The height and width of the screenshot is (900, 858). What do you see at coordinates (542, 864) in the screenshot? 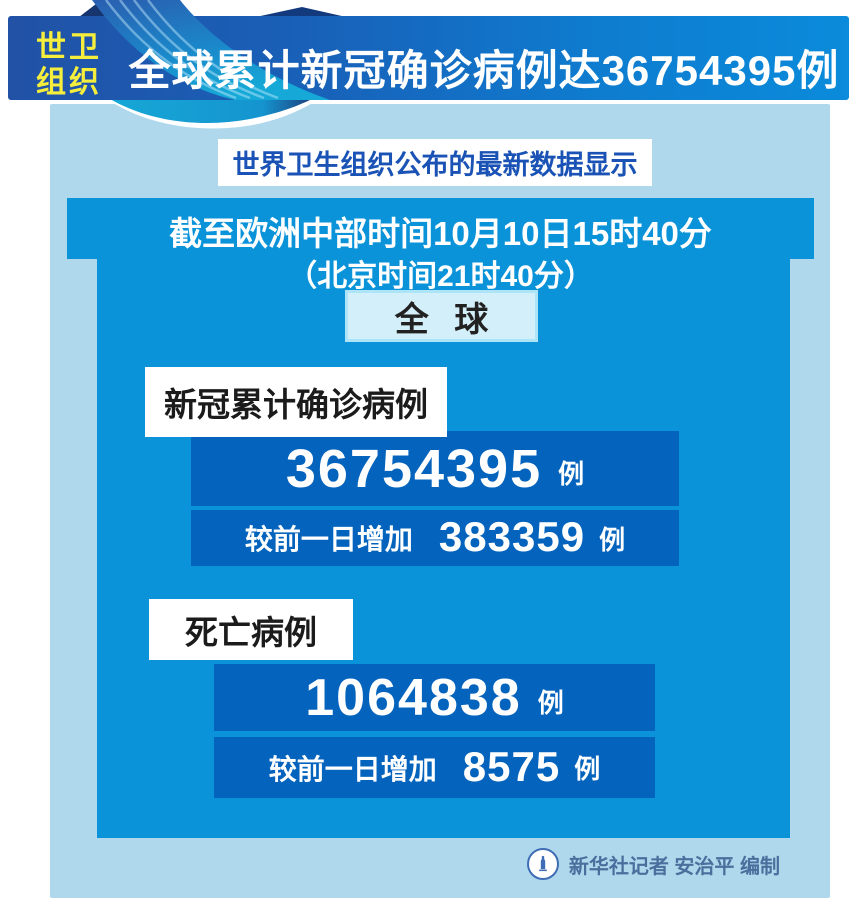
I see `xinhua-logo-icon` at bounding box center [542, 864].